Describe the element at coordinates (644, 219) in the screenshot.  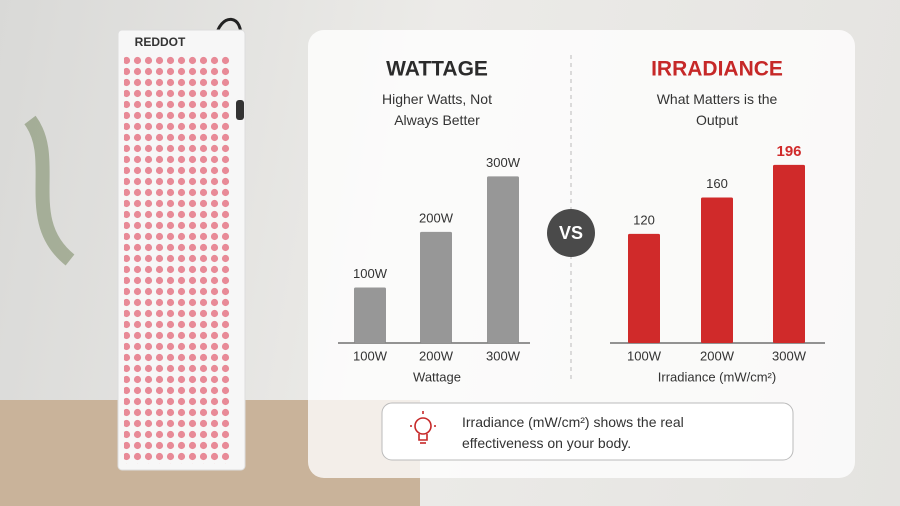
I see `value-label: 120` at that location.